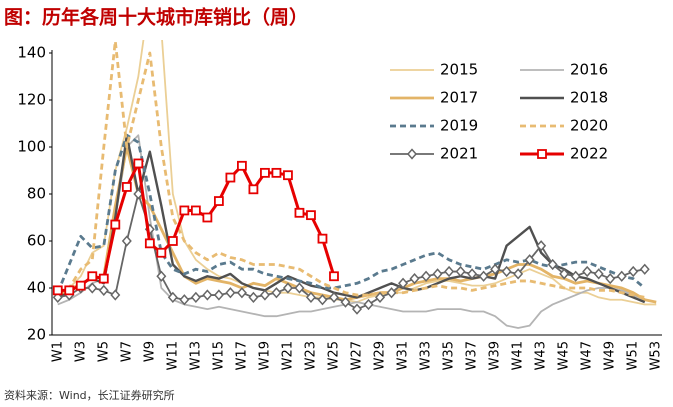 The height and width of the screenshot is (407, 673). I want to click on x-tick-label: W3, so click(80, 351).